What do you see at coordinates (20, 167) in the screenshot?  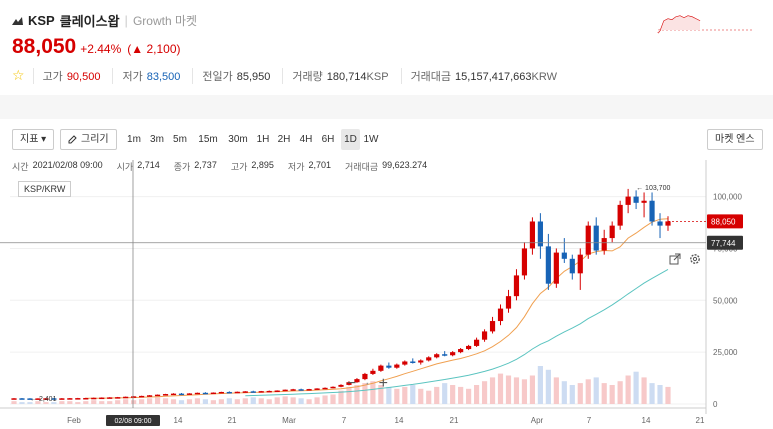 I see `time-label: 시간` at bounding box center [20, 167].